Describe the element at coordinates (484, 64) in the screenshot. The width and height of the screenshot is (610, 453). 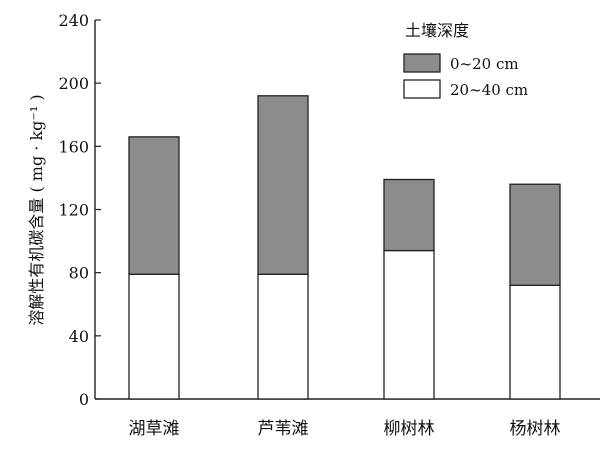
I see `legend-label: 0~20 cm` at that location.